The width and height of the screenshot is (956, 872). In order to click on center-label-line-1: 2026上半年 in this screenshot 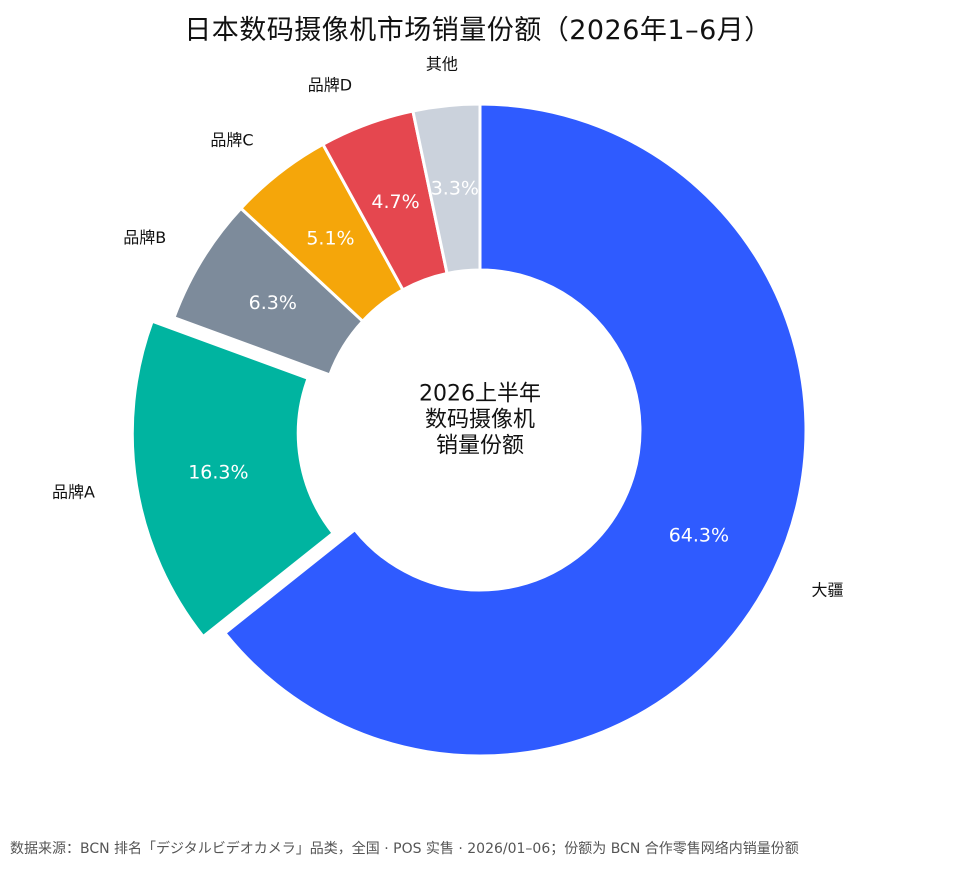, I will do `click(480, 394)`.